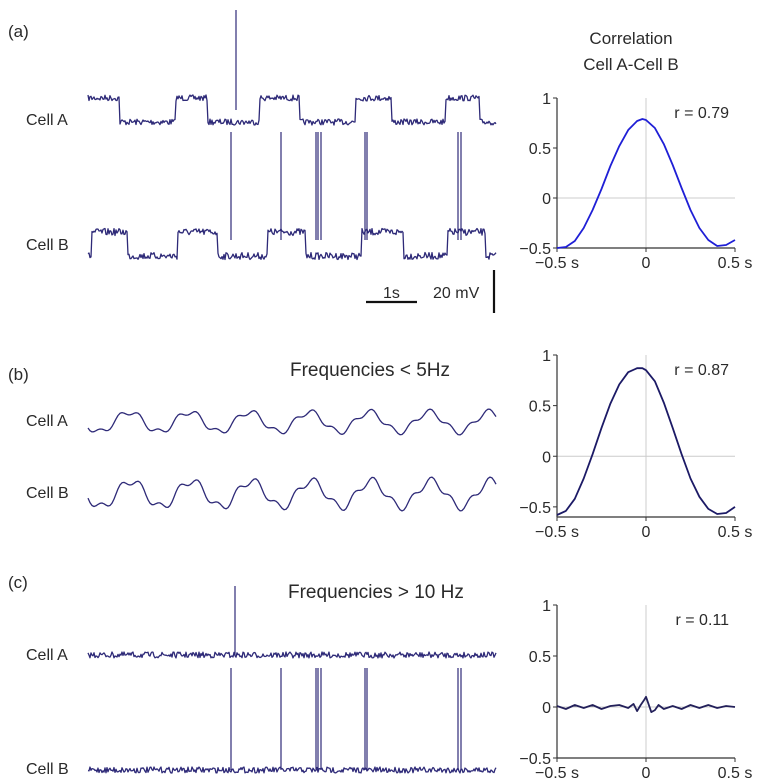 This screenshot has width=759, height=783. Describe the element at coordinates (630, 38) in the screenshot. I see `correlation-title-line1: Correlation` at that location.